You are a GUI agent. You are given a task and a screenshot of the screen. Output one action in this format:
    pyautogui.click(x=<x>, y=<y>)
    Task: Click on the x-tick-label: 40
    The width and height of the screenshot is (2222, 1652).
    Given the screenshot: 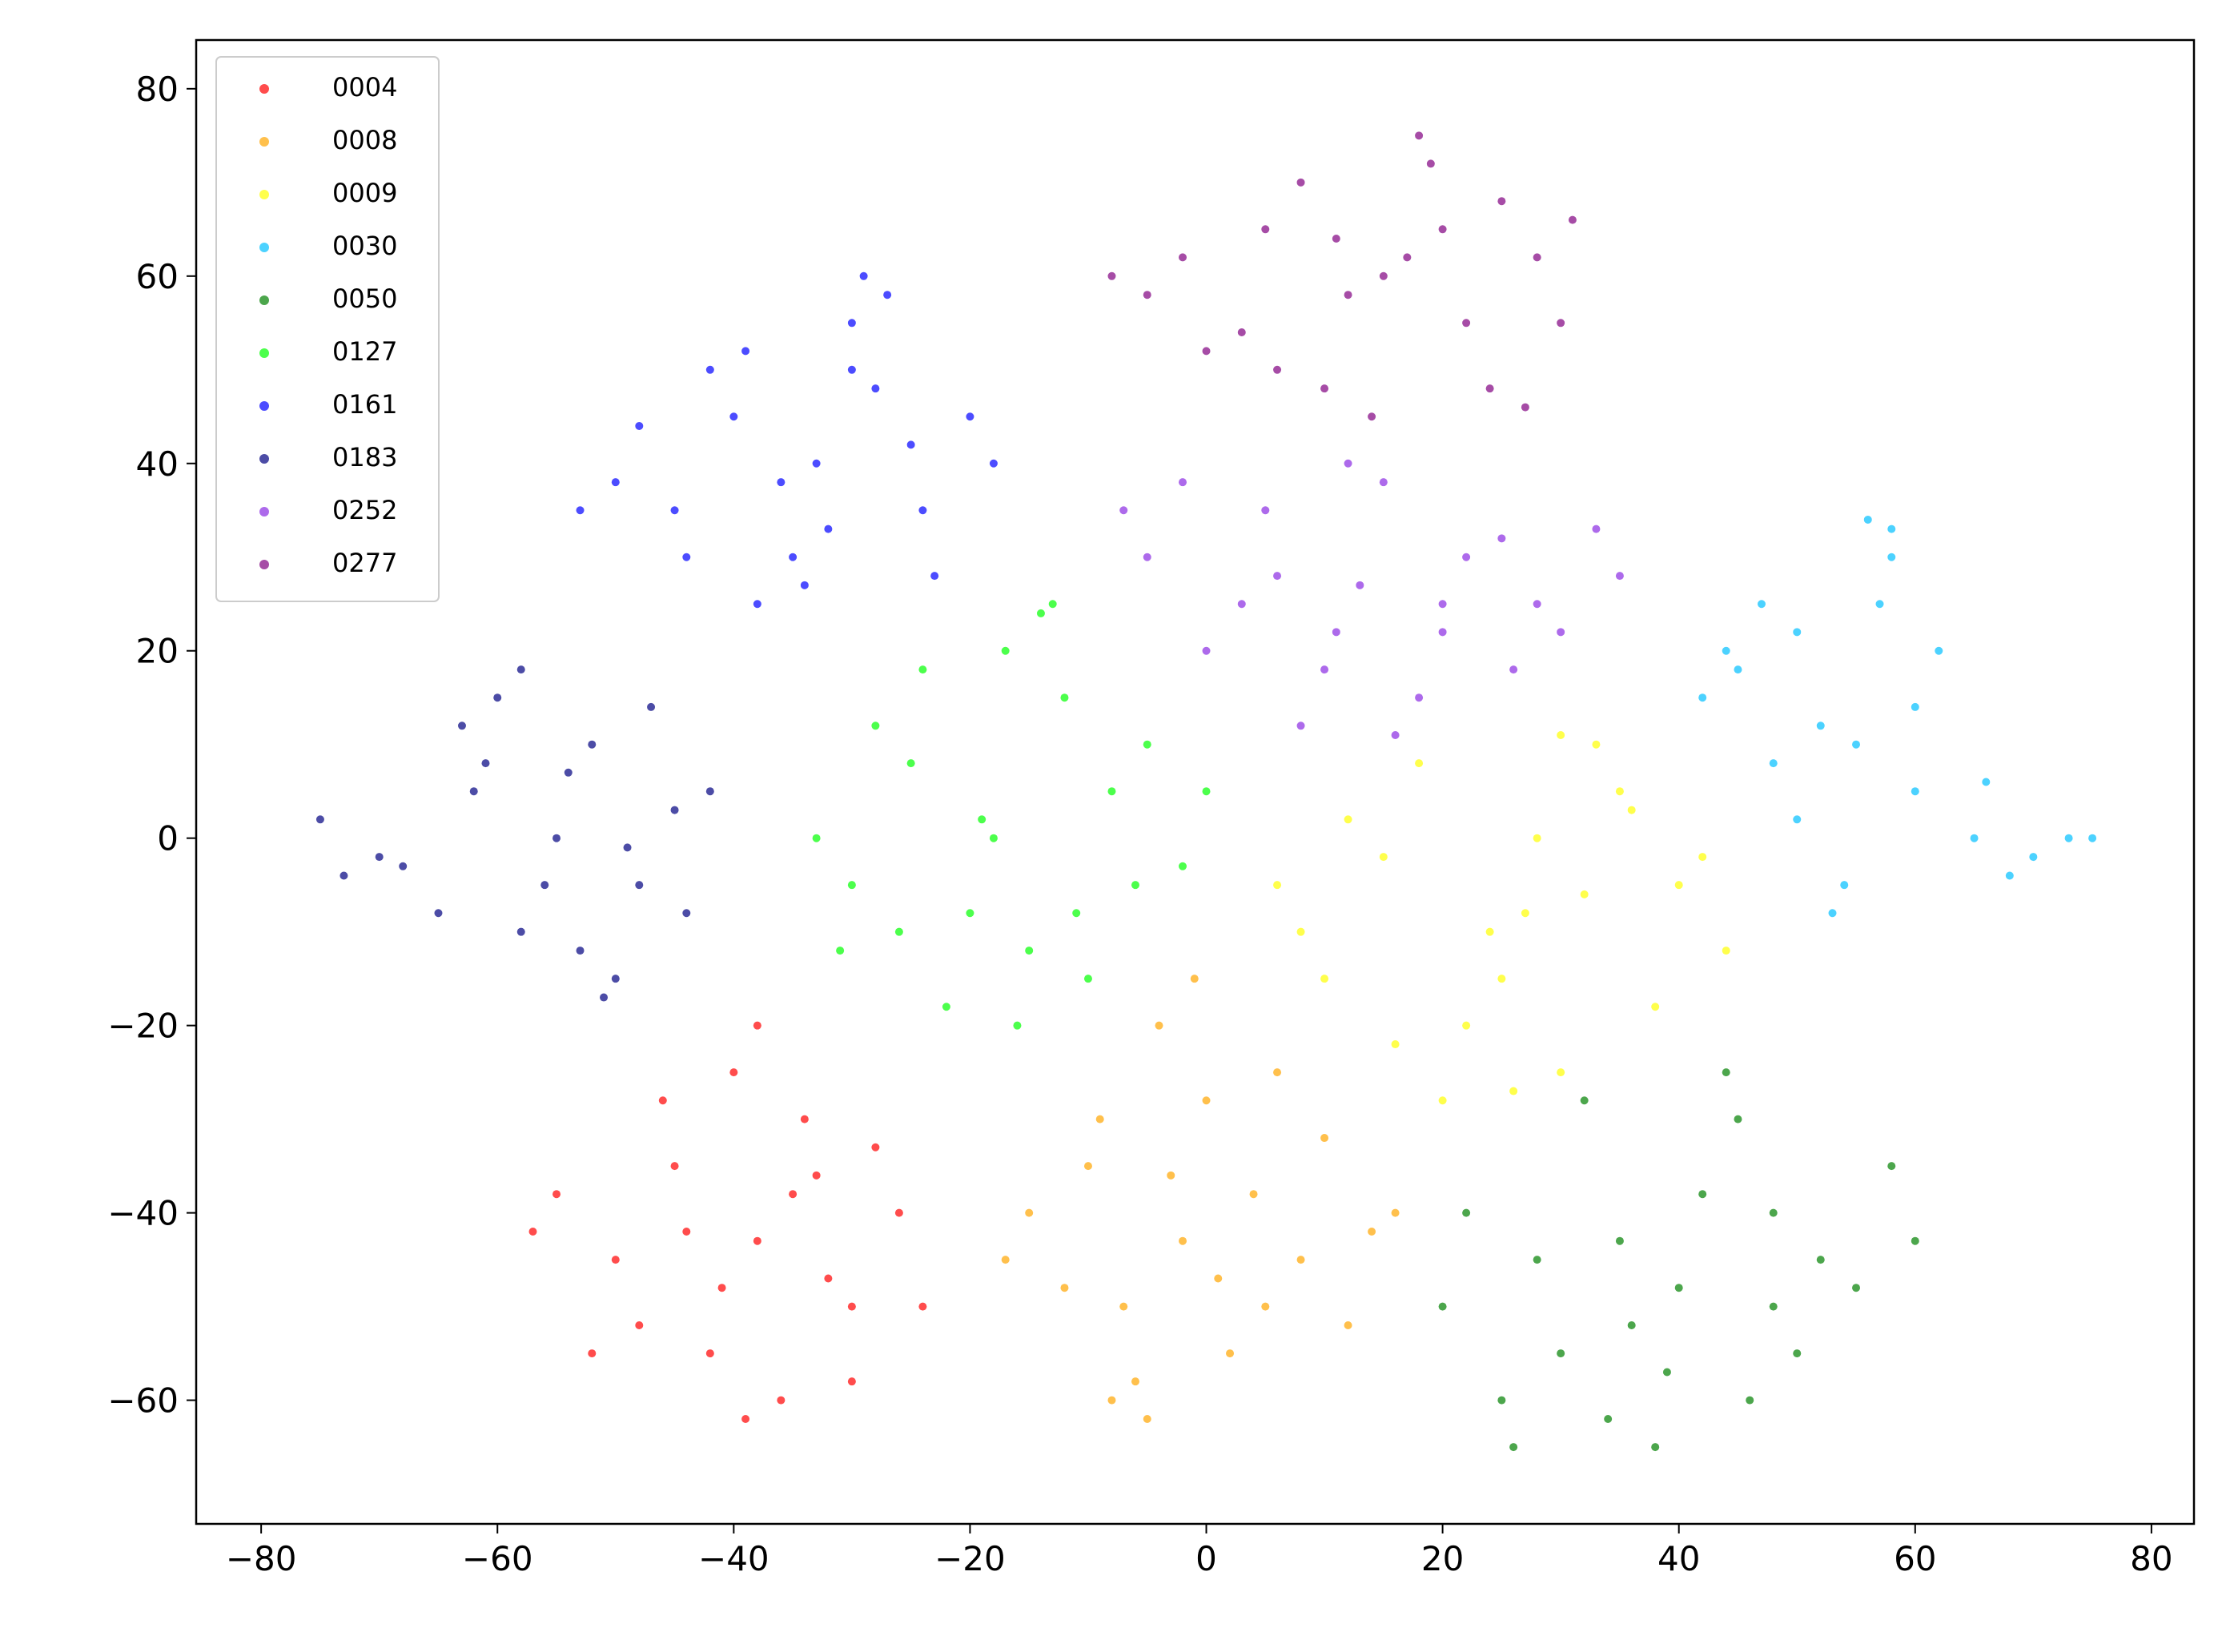 What is the action you would take?
    pyautogui.click(x=1679, y=1559)
    